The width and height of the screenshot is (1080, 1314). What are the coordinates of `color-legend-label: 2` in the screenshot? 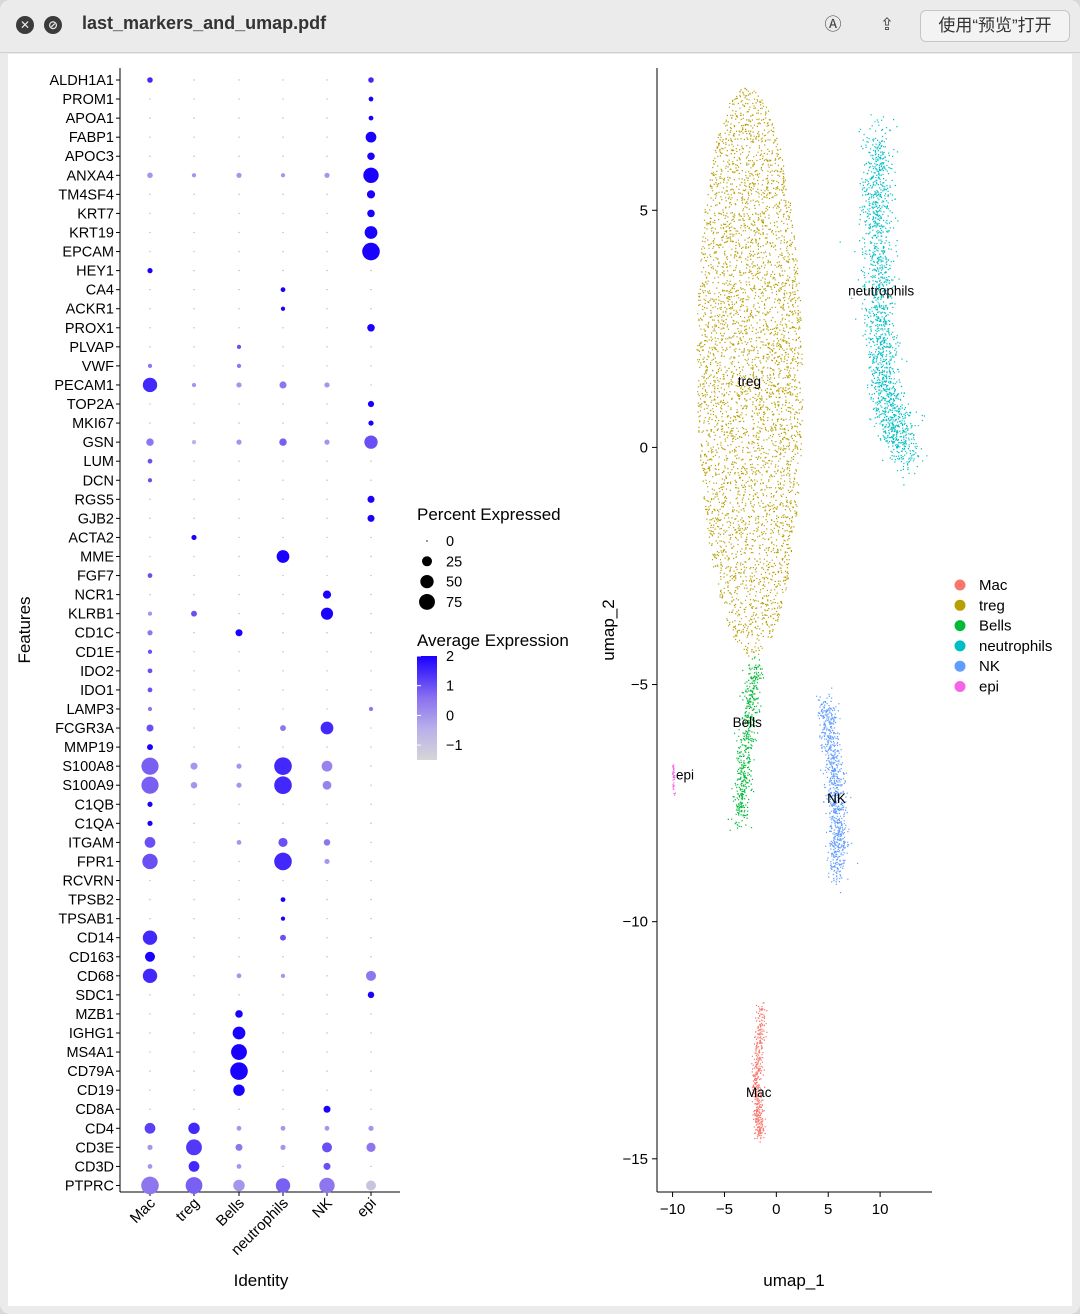 It's located at (450, 657).